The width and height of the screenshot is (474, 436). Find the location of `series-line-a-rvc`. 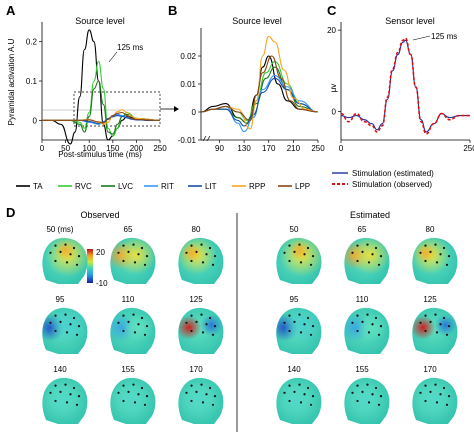

series-line-a-rvc is located at coordinates (101, 98).